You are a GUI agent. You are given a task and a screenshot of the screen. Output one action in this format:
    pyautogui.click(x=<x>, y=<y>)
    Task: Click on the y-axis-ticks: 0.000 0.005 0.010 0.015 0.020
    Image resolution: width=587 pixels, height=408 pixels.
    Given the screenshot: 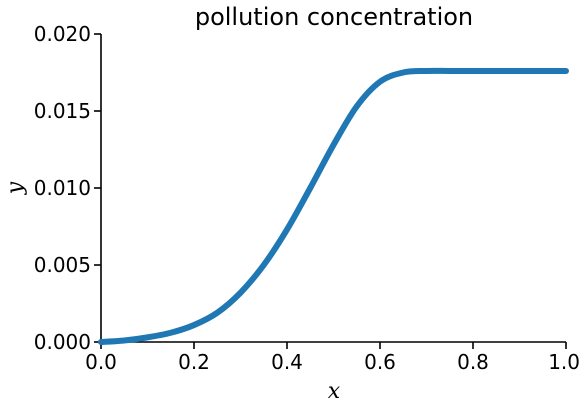 What is the action you would take?
    pyautogui.click(x=67, y=188)
    